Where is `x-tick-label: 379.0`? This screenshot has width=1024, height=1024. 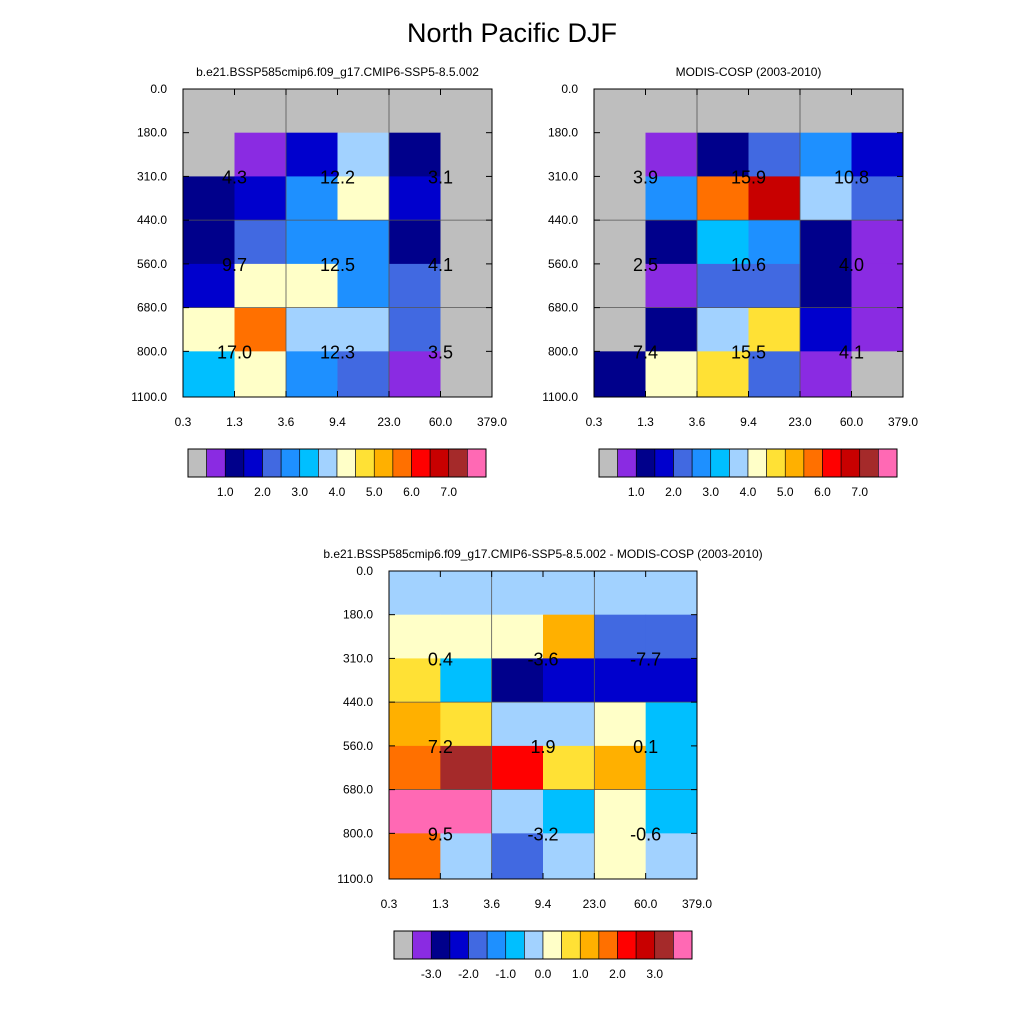
x-tick-label: 379.0 is located at coordinates (697, 904).